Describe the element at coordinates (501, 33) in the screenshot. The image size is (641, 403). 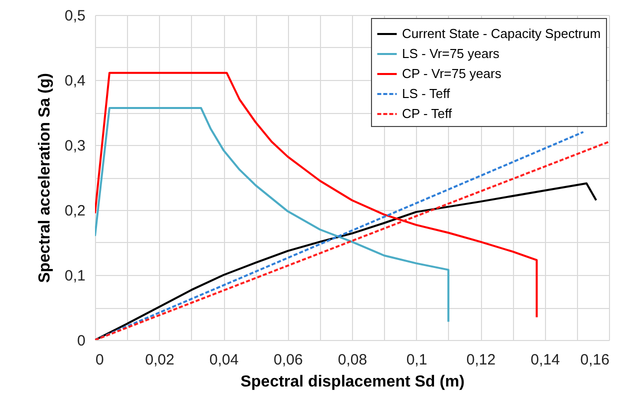
I see `legend-label: Current State - Capacity Spectrum` at that location.